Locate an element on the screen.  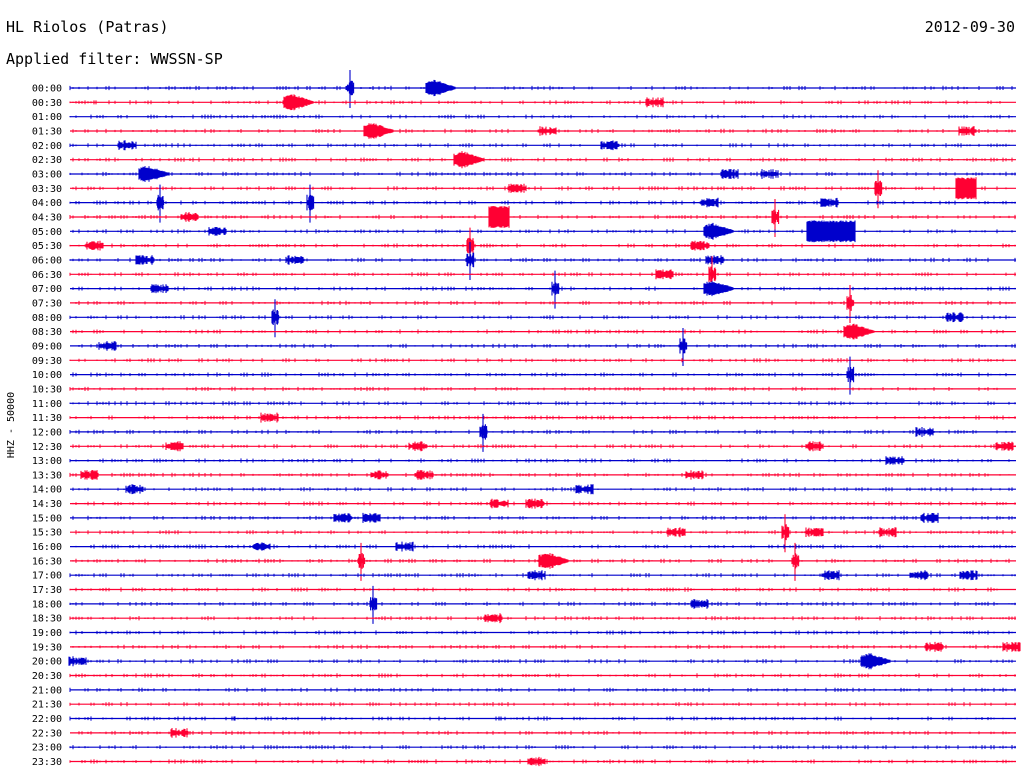
time-tick-label: 16:00 is located at coordinates (47, 547).